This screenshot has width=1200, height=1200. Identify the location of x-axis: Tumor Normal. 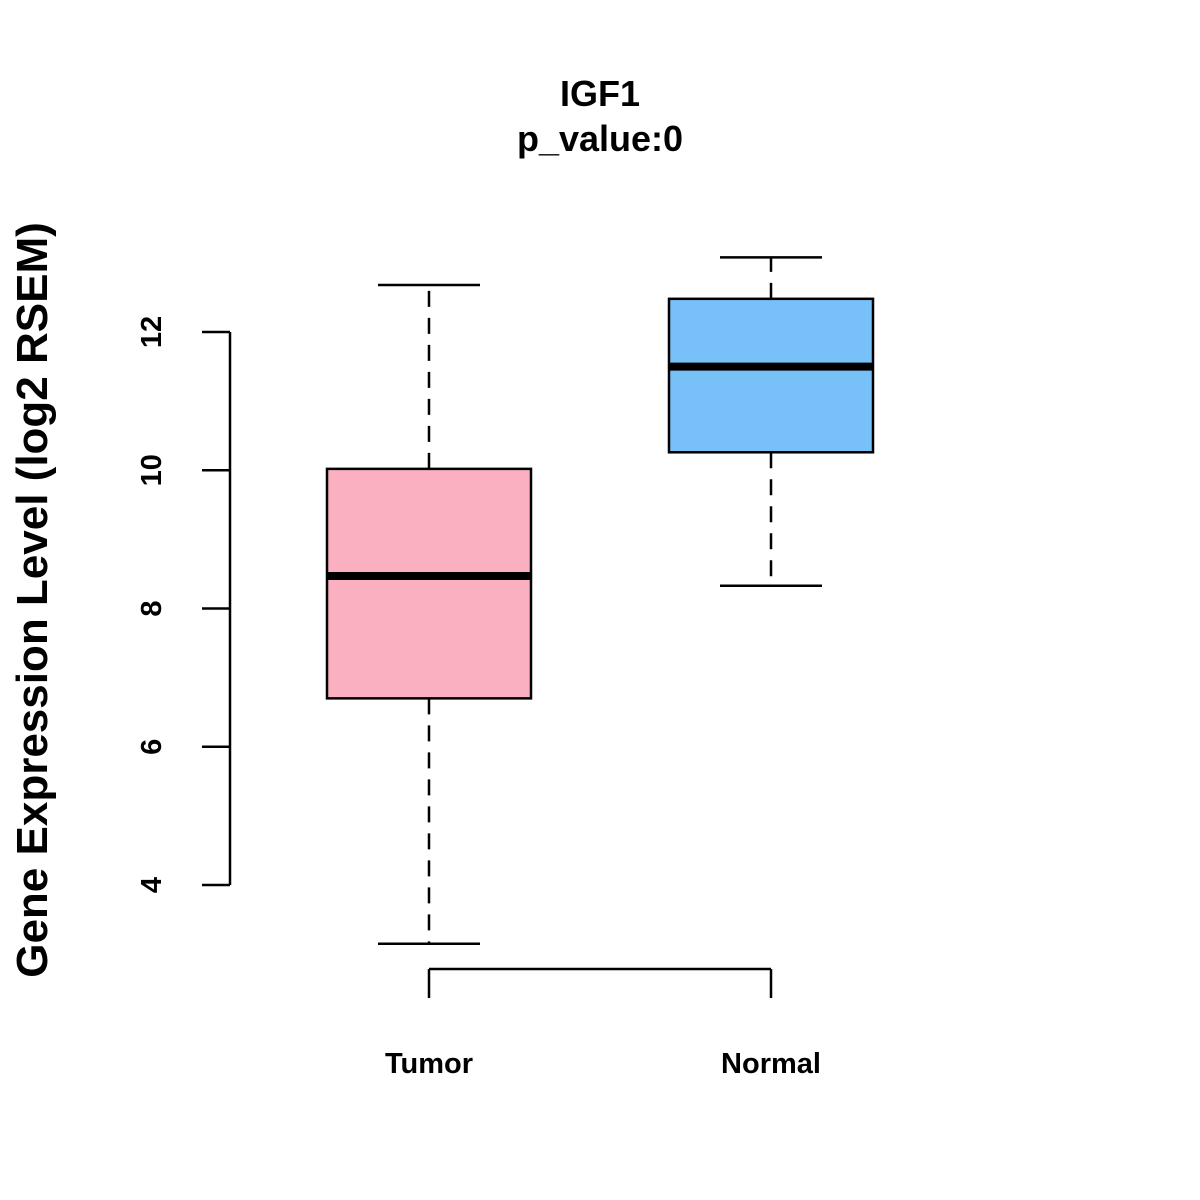
(603, 1023).